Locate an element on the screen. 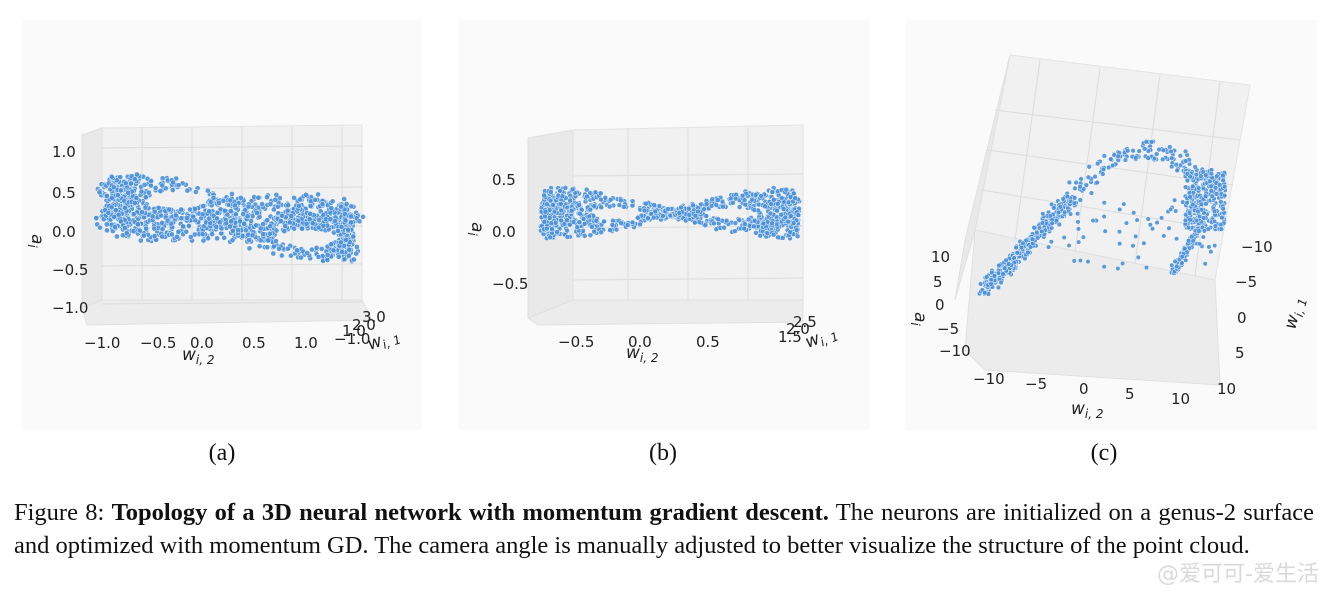  y-tick-label: 10 is located at coordinates (1226, 389).